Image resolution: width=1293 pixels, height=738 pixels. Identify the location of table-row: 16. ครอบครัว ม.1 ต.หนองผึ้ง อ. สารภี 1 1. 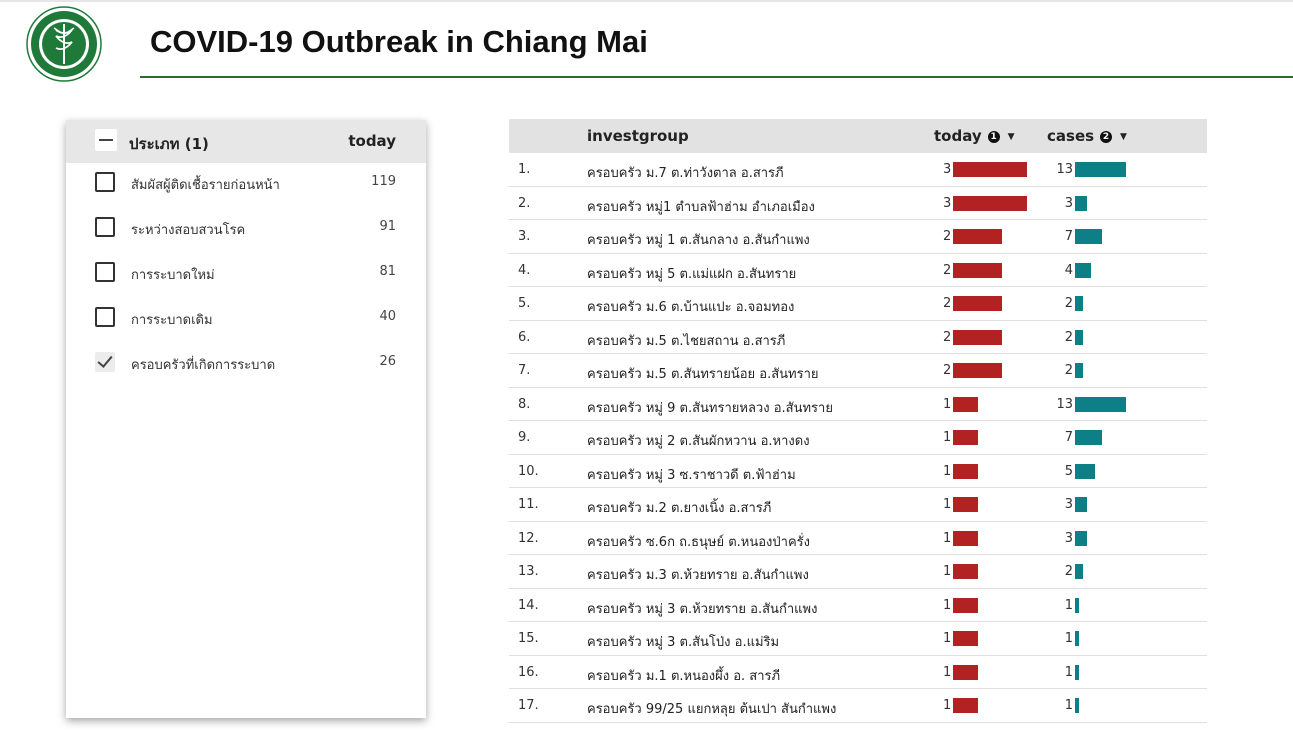
(858, 672).